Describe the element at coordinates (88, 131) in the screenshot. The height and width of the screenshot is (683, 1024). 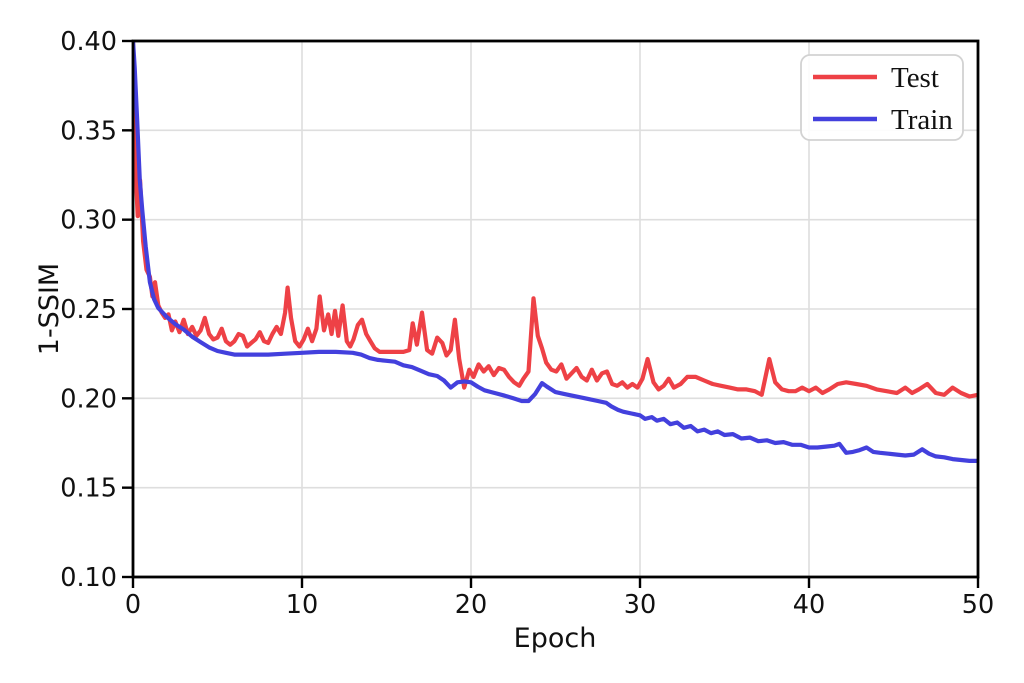
I see `y-tick-label: 0.35` at that location.